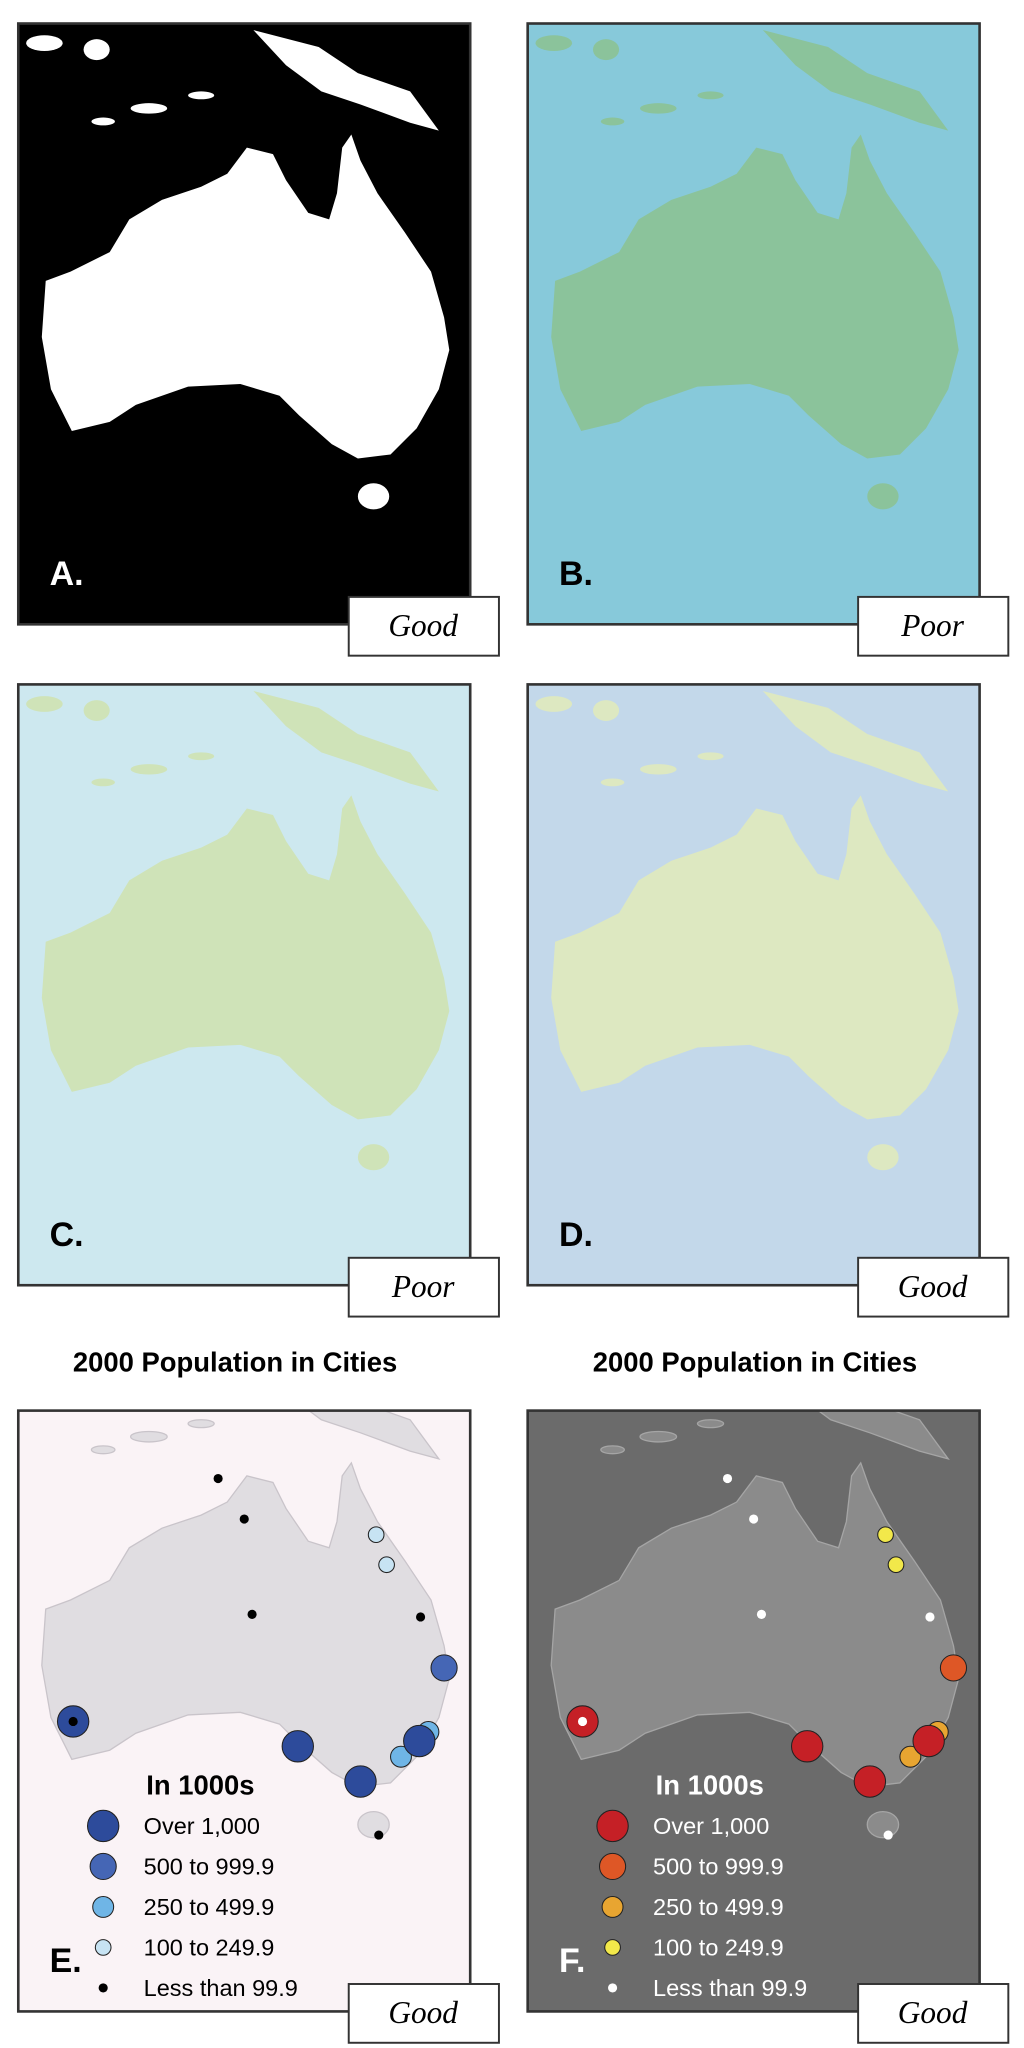 The height and width of the screenshot is (2048, 1024). What do you see at coordinates (576, 574) in the screenshot?
I see `panel-letter: B.` at bounding box center [576, 574].